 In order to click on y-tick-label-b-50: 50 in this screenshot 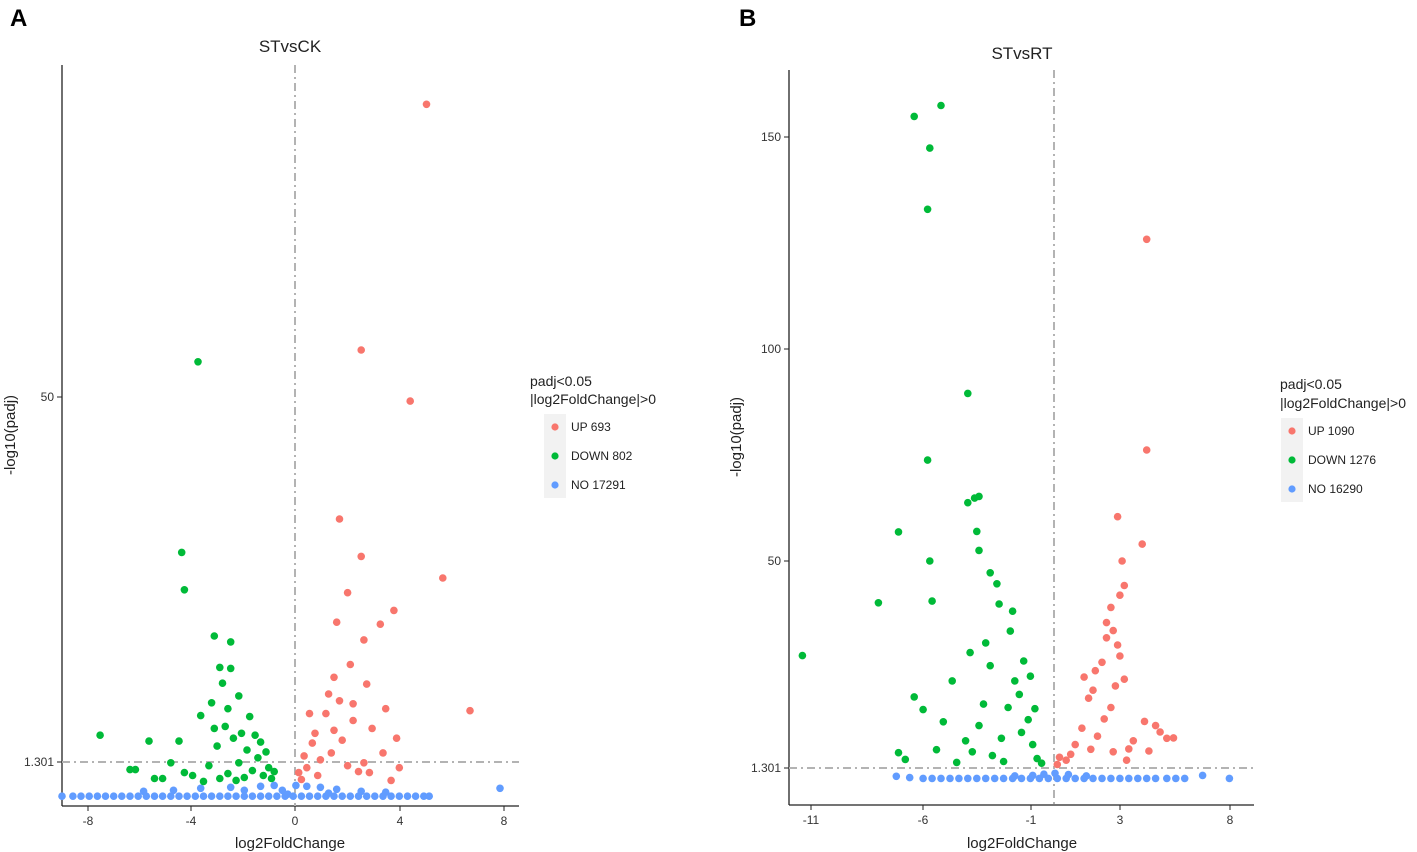, I will do `click(775, 561)`.